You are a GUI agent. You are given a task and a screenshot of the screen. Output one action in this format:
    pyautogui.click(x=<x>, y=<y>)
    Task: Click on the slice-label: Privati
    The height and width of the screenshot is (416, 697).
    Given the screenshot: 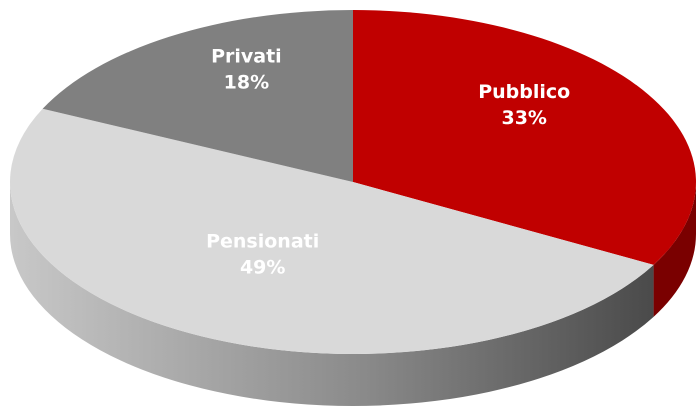 What is the action you would take?
    pyautogui.click(x=246, y=56)
    